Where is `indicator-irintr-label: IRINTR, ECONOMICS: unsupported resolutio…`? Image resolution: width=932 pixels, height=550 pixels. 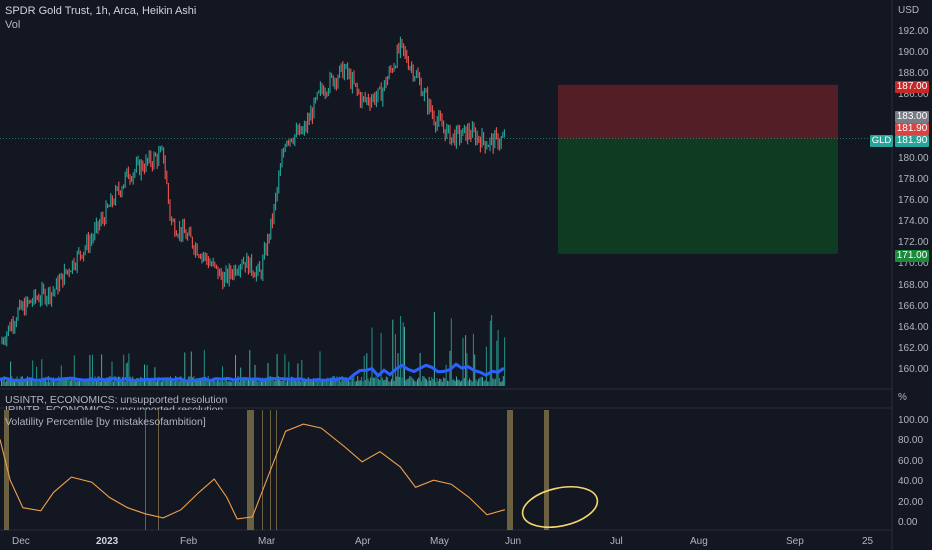 indicator-irintr-label: IRINTR, ECONOMICS: unsupported resolutio… is located at coordinates (114, 407).